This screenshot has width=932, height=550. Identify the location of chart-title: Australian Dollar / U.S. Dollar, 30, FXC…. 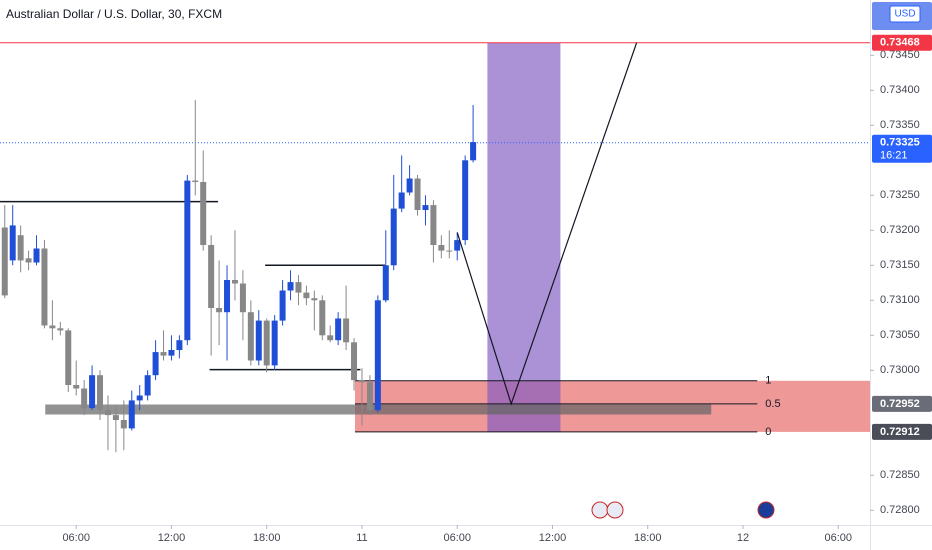
(114, 14).